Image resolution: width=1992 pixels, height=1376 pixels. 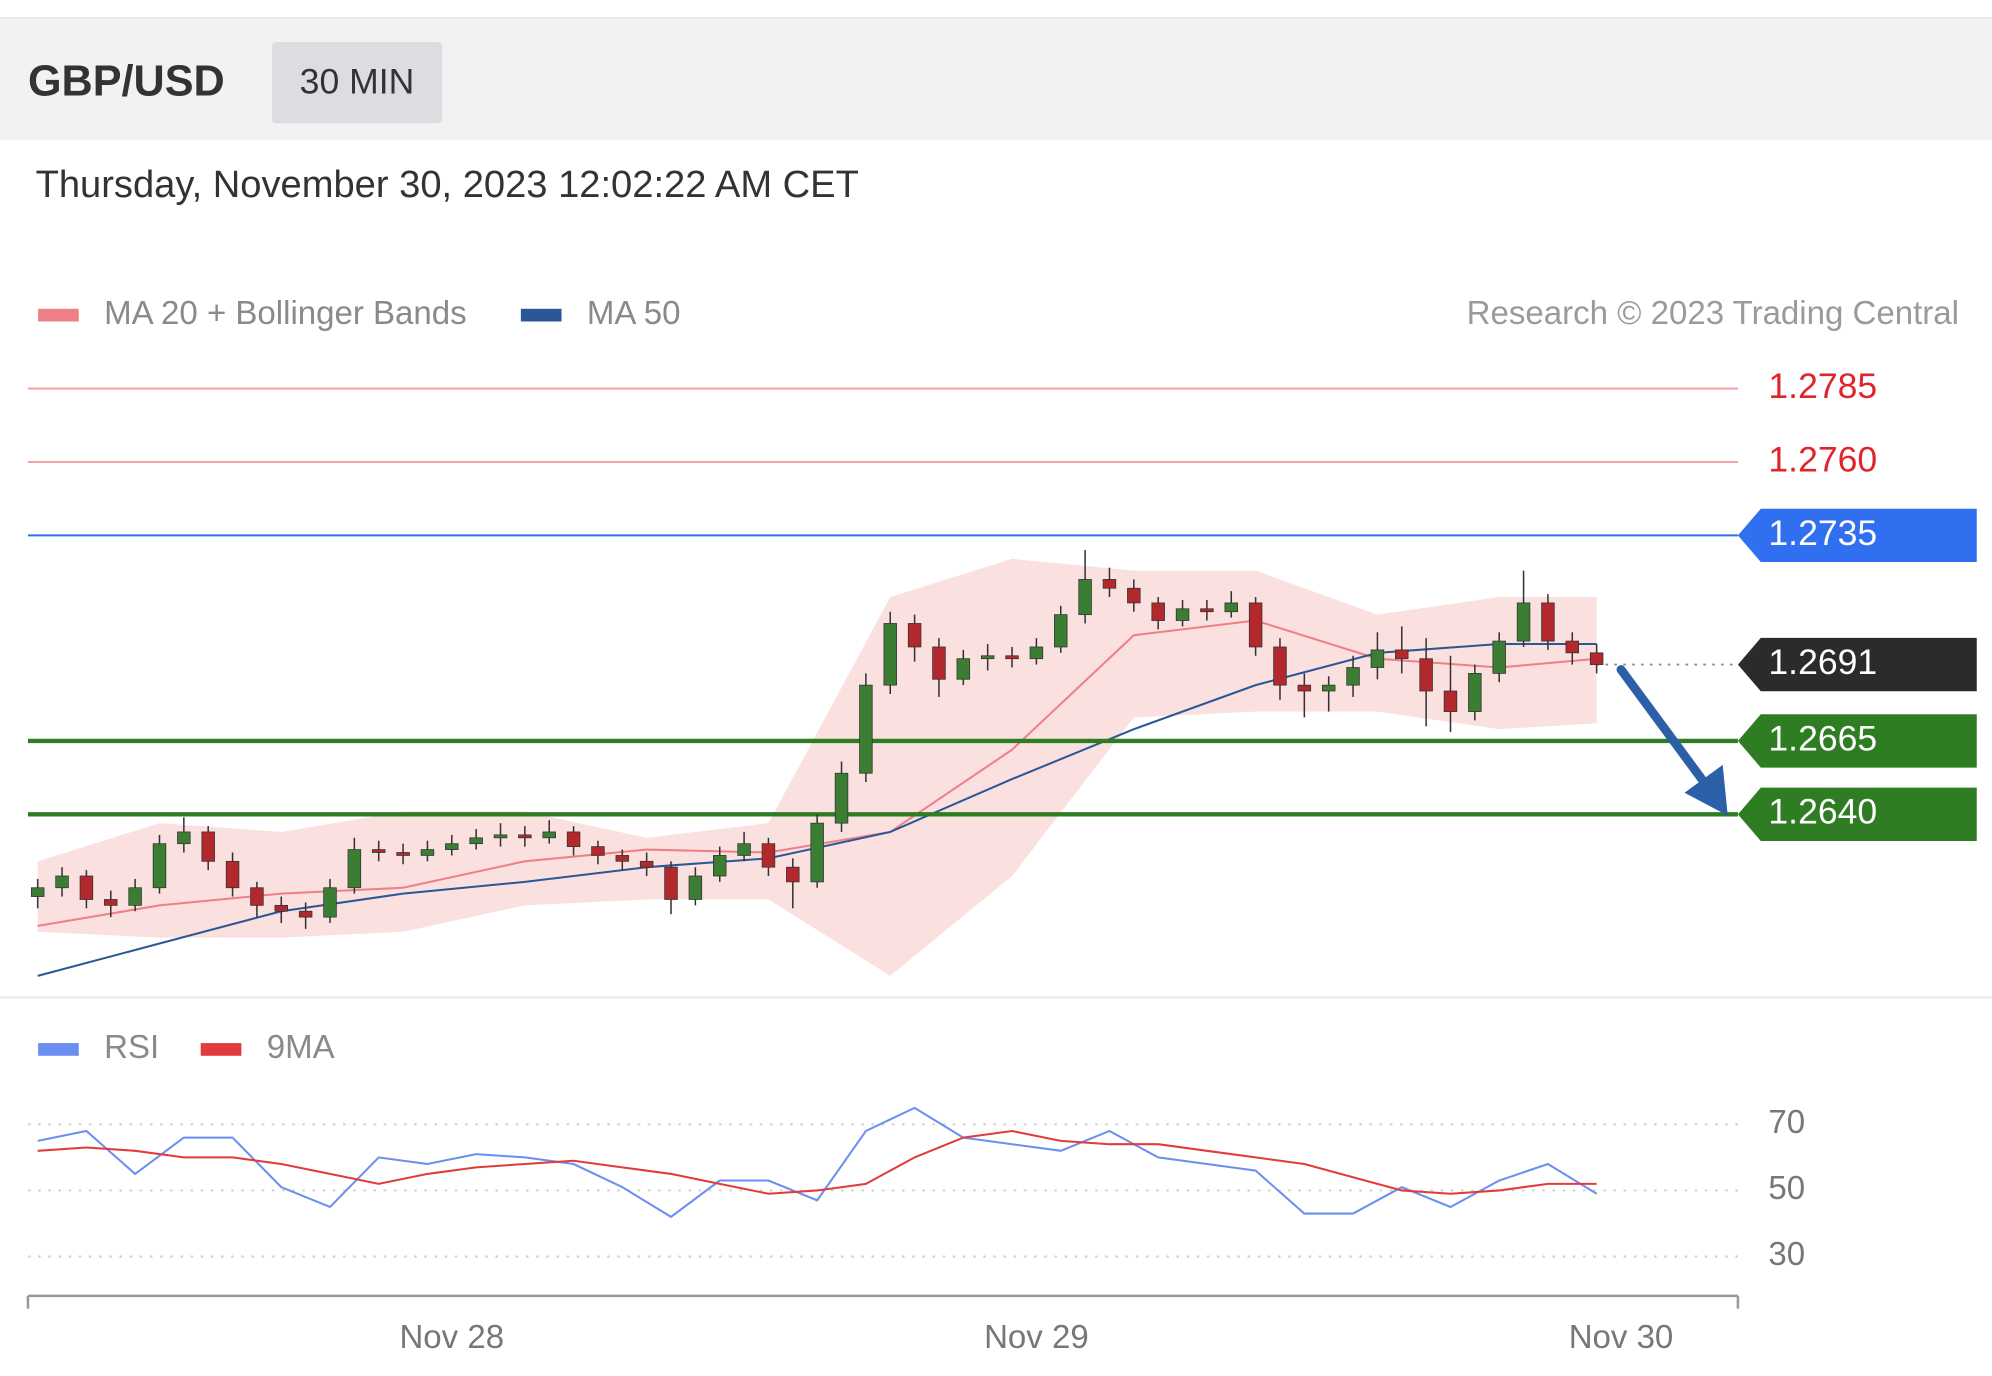 What do you see at coordinates (1822, 738) in the screenshot?
I see `level-label: 1.2665` at bounding box center [1822, 738].